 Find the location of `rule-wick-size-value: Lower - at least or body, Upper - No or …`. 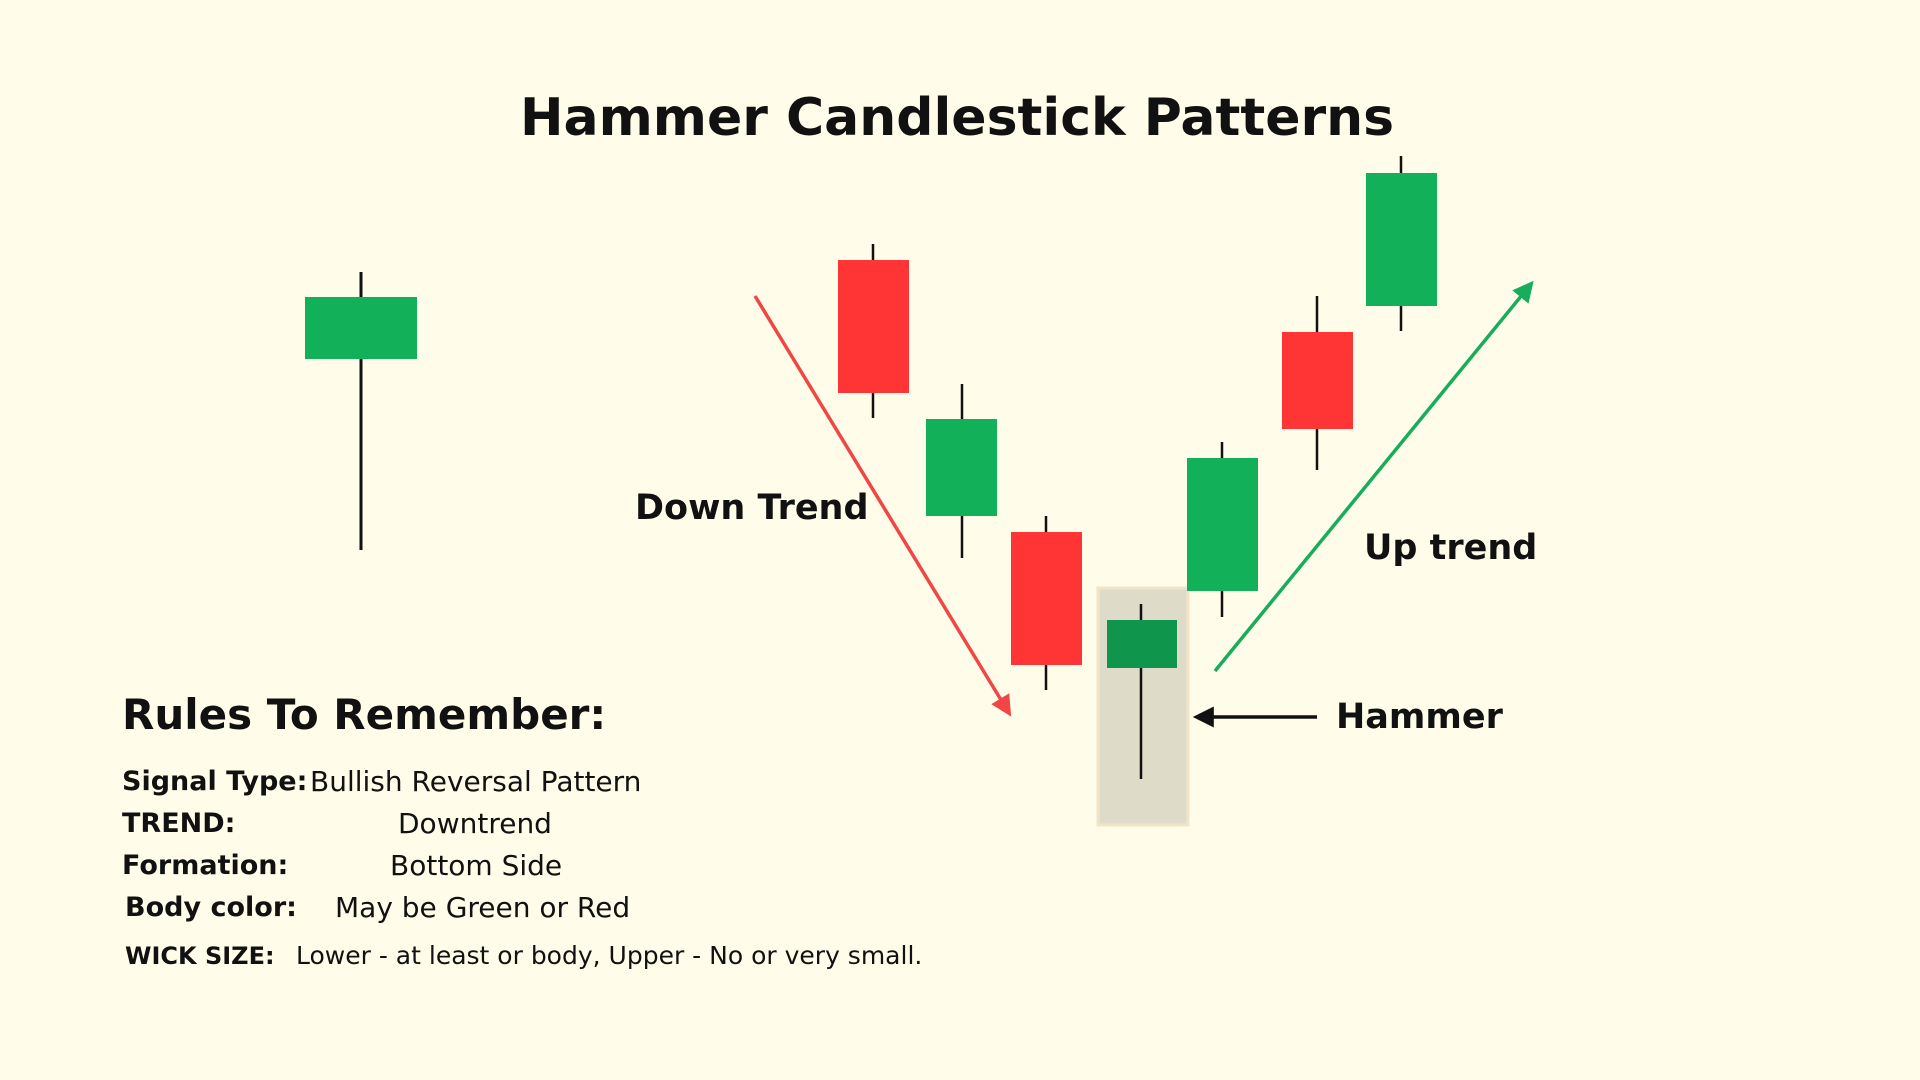

rule-wick-size-value: Lower - at least or body, Upper - No or … is located at coordinates (609, 955).